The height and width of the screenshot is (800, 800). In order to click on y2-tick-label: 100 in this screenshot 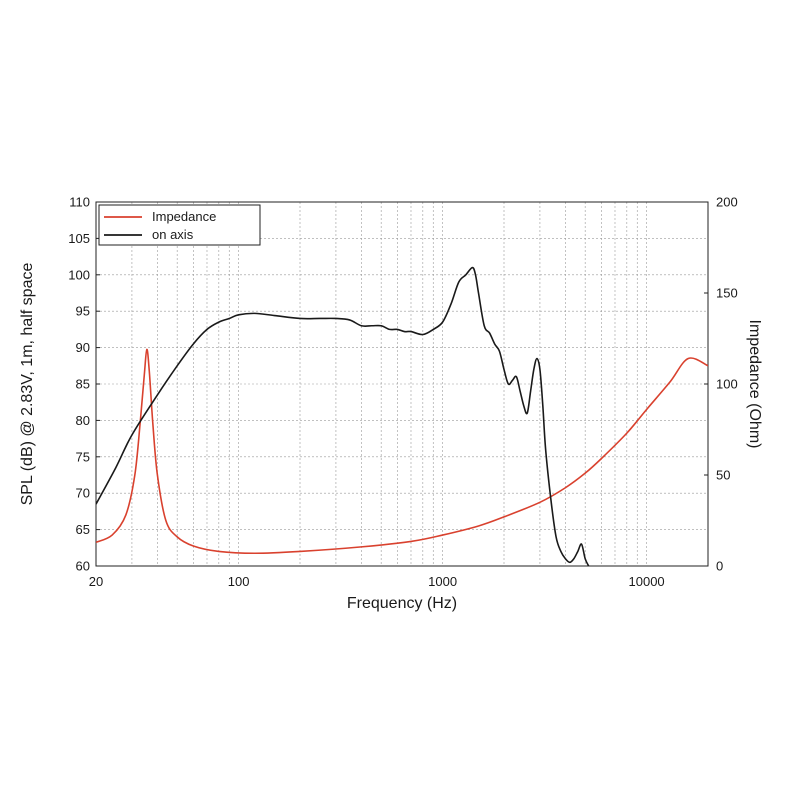, I will do `click(727, 384)`.